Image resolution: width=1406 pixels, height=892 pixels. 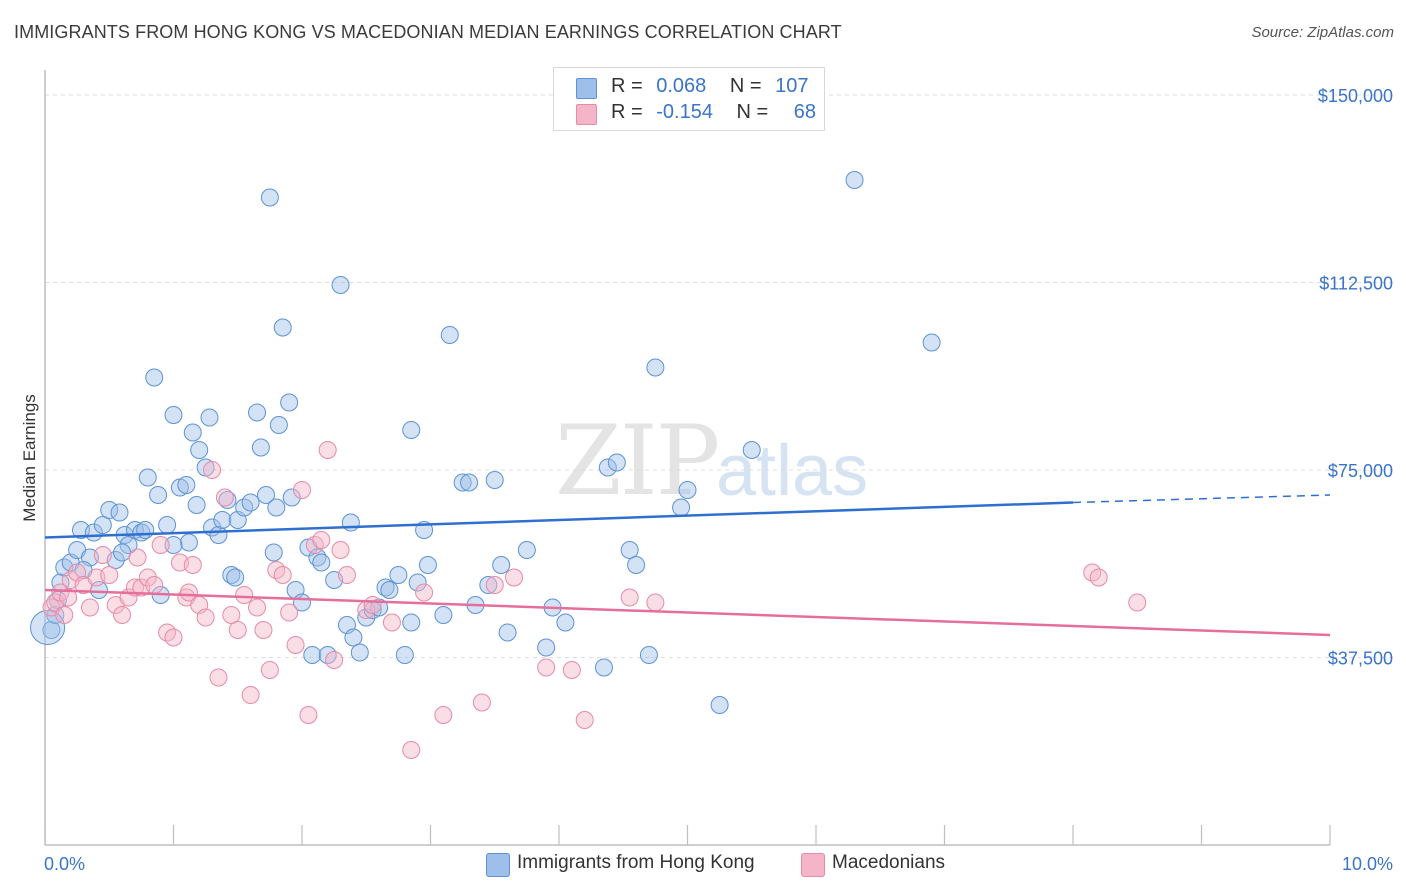 I want to click on legend-swatch-blue, so click(x=586, y=88).